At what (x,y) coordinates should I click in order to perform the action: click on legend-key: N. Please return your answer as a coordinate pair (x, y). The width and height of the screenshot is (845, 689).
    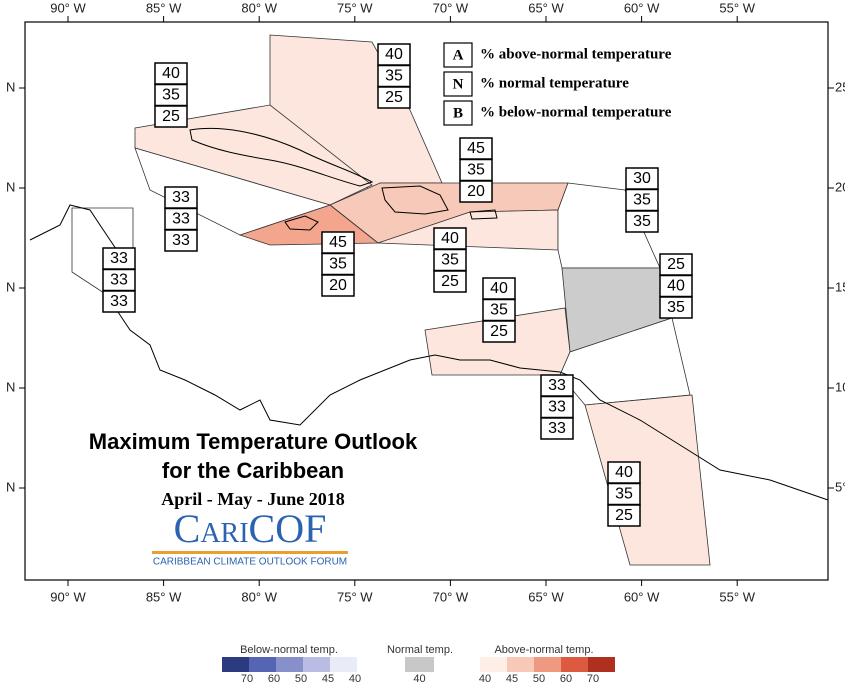
    Looking at the image, I should click on (458, 84).